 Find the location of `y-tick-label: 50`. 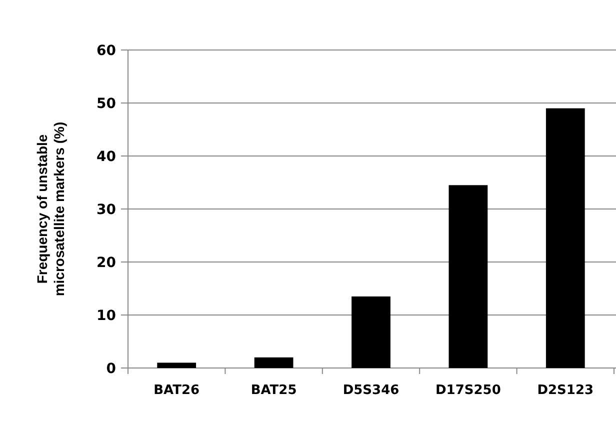

y-tick-label: 50 is located at coordinates (106, 104).